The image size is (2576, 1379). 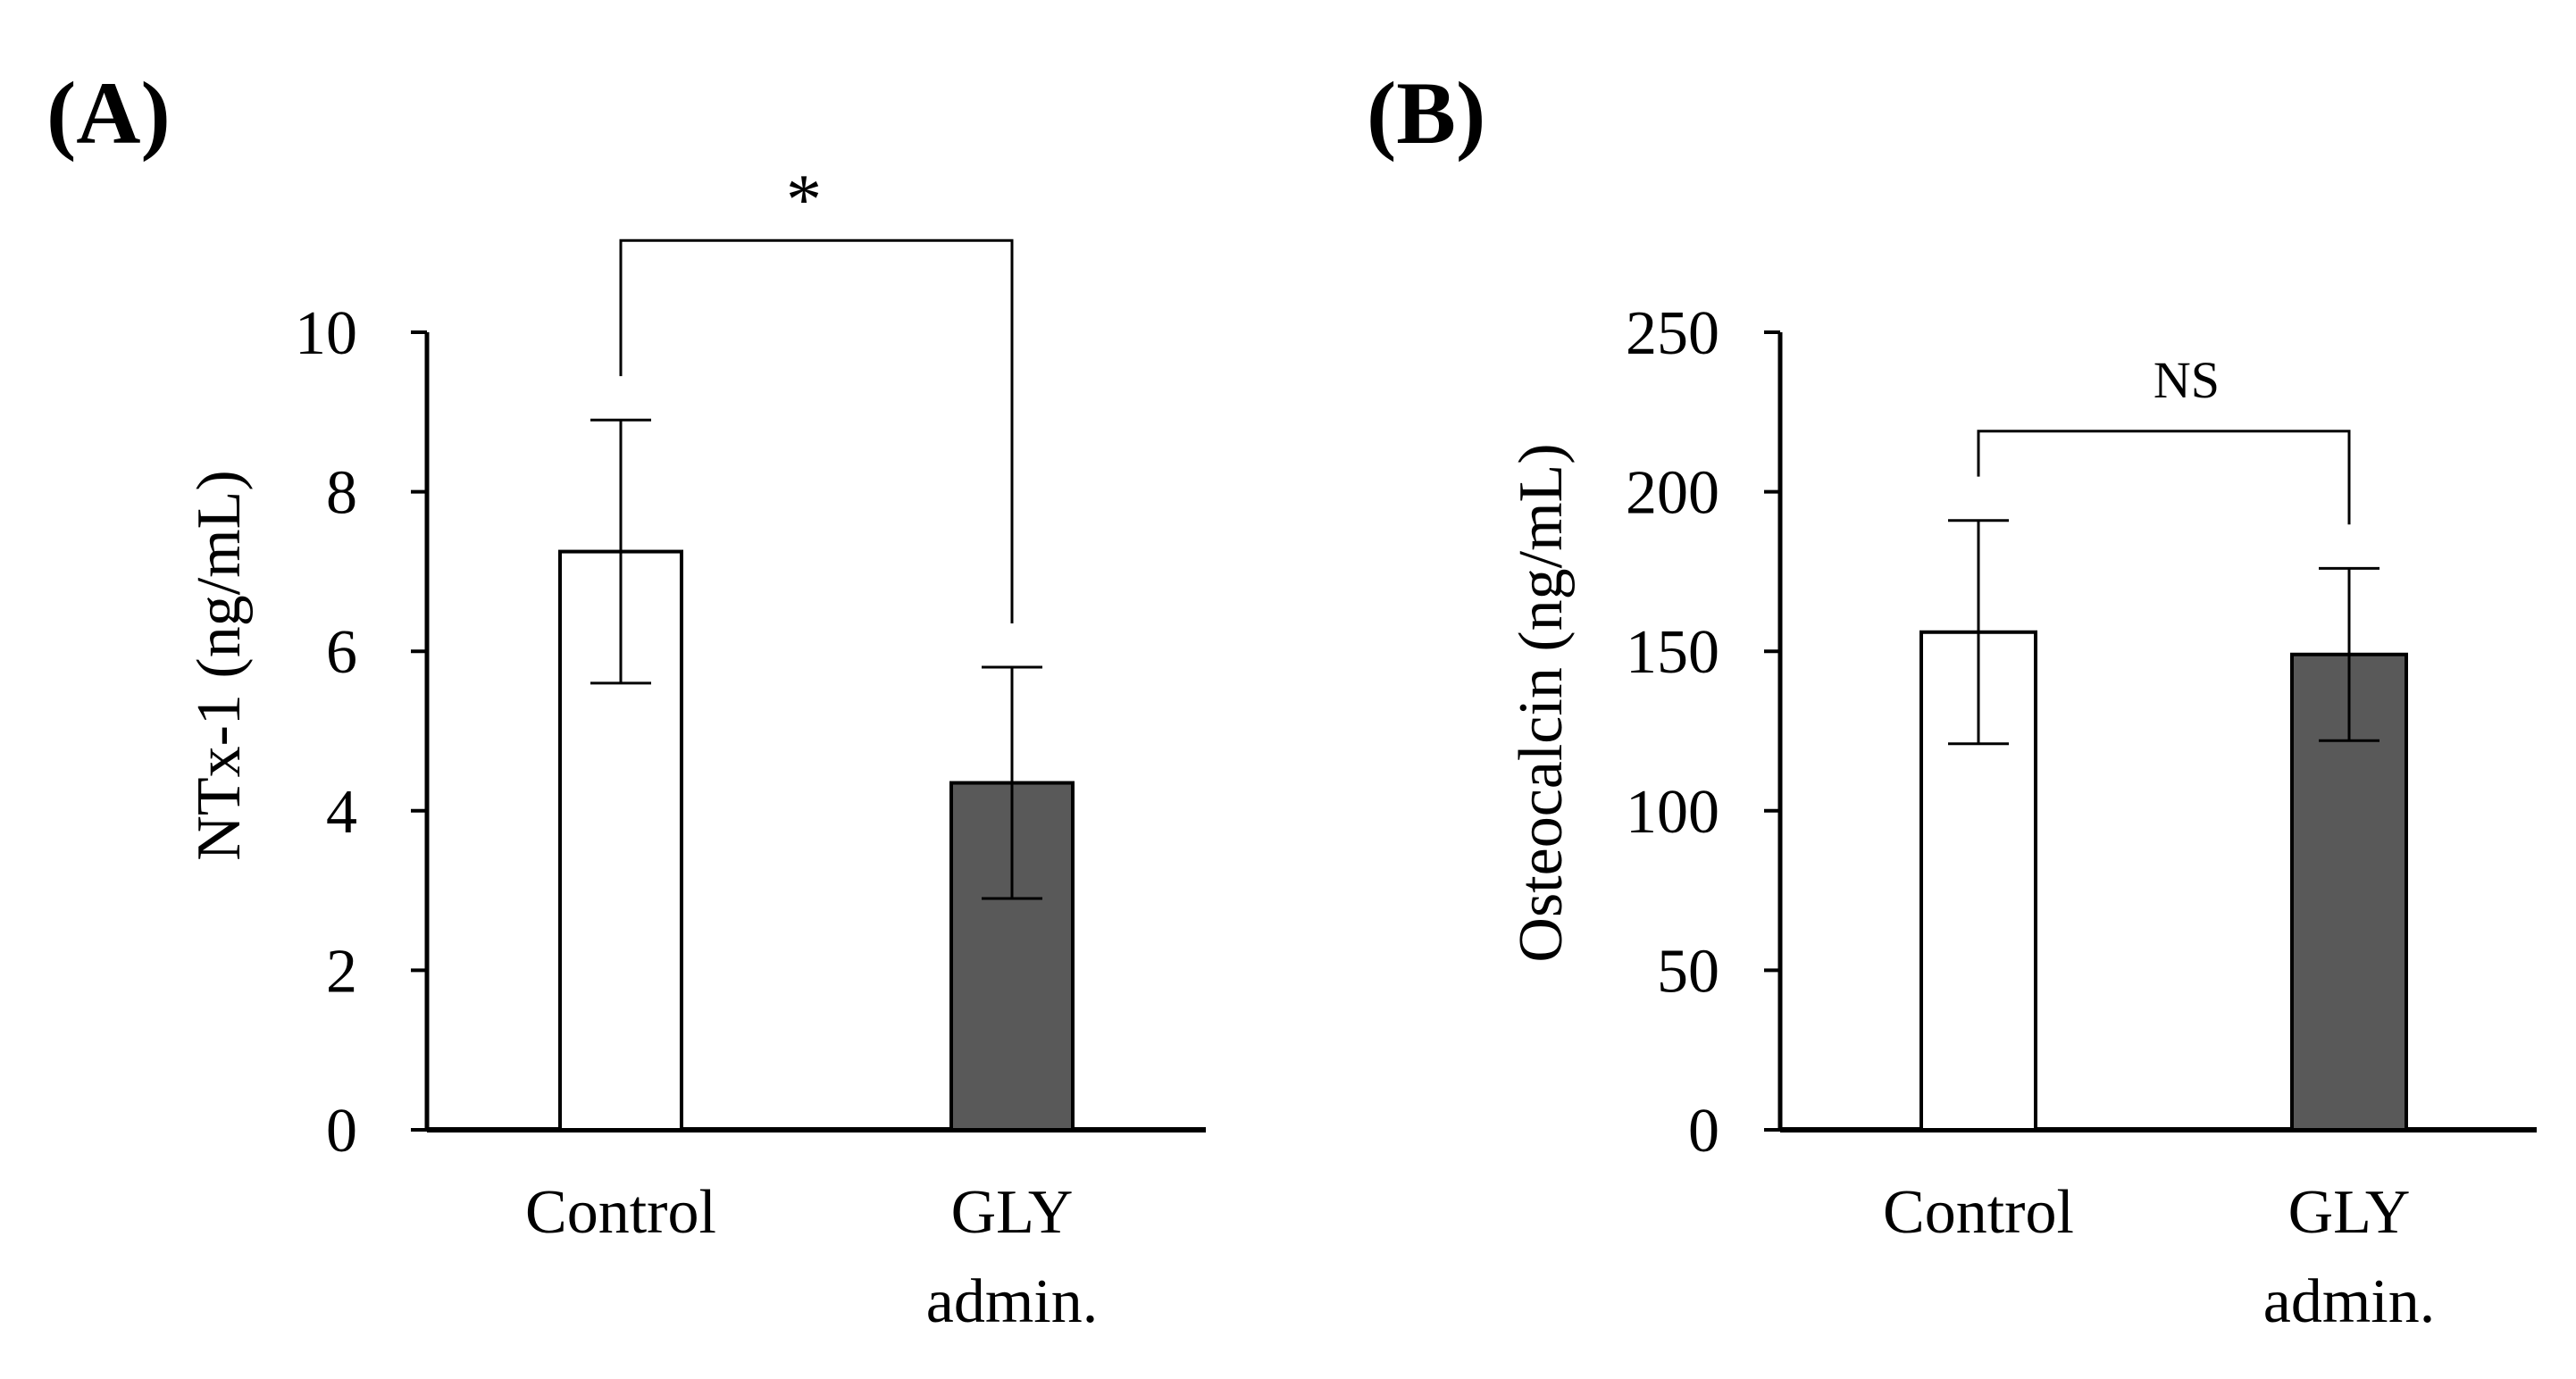 What do you see at coordinates (1012, 1301) in the screenshot?
I see `panel-a-x-label-gly-admin: admin.` at bounding box center [1012, 1301].